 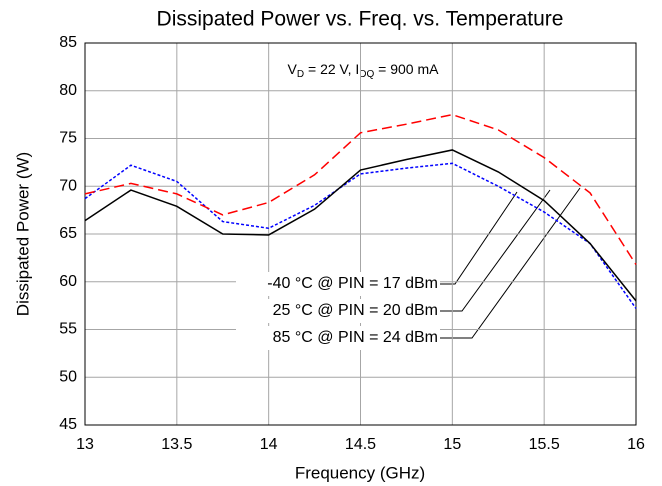 What do you see at coordinates (68, 90) in the screenshot?
I see `y-tick-label: 80` at bounding box center [68, 90].